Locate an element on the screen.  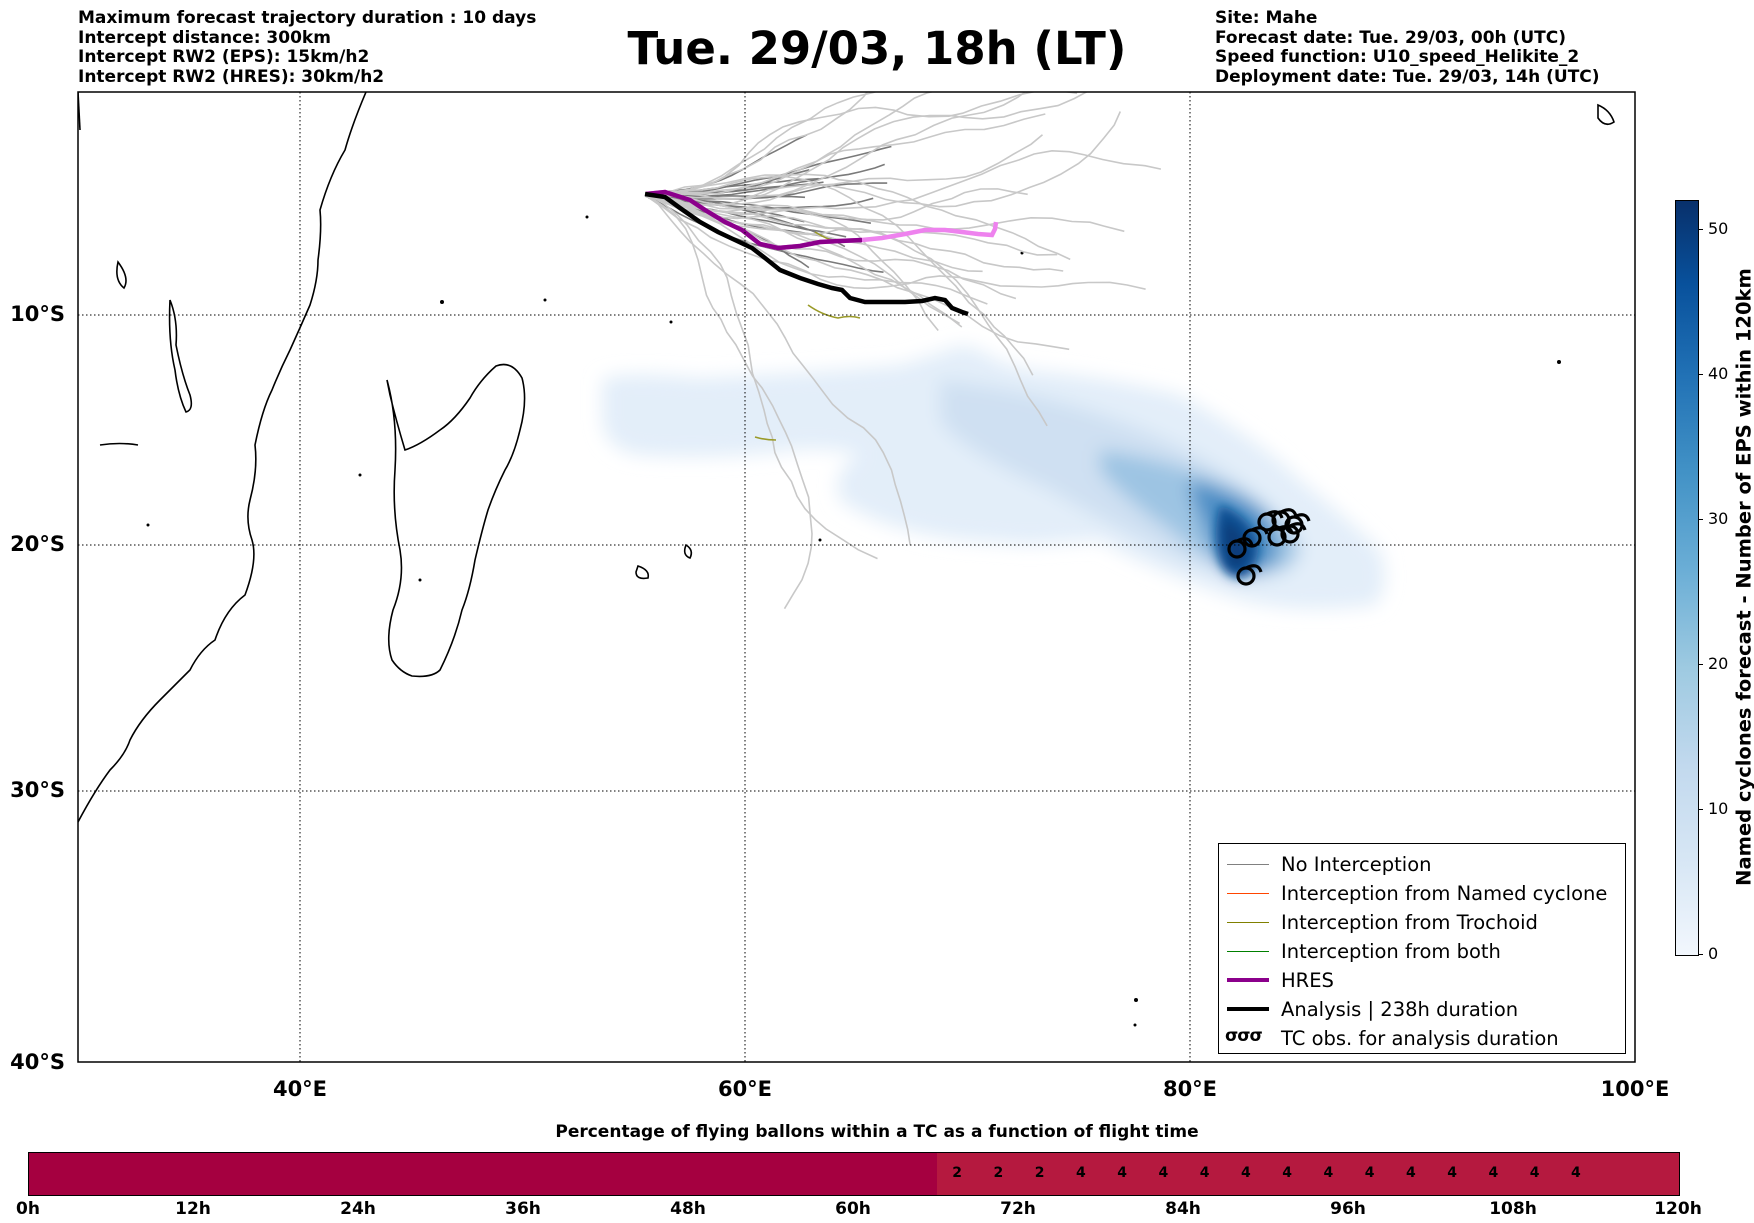
legend-label: Interception from both is located at coordinates (1391, 951).